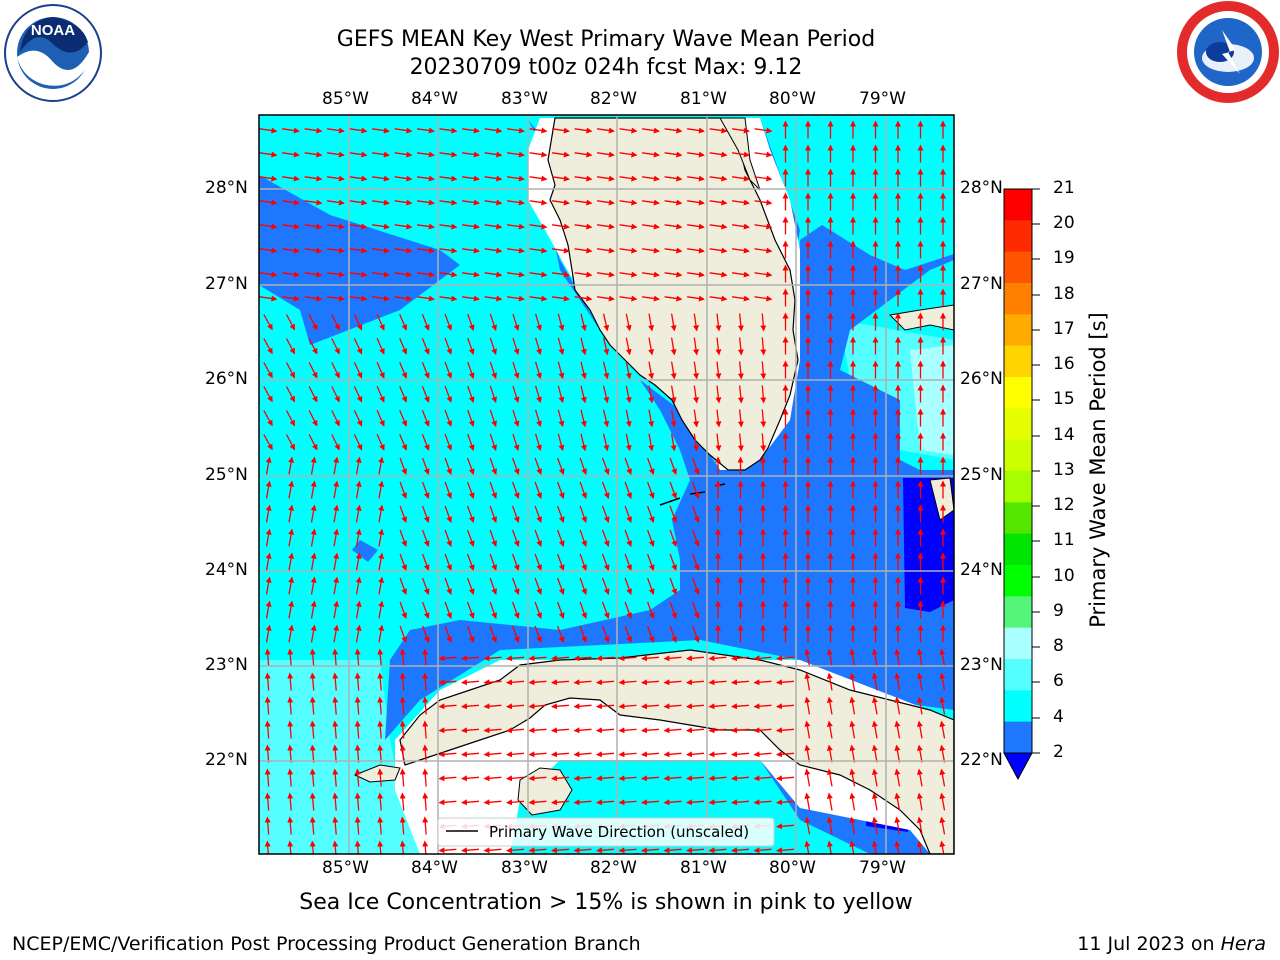  What do you see at coordinates (345, 99) in the screenshot?
I see `lon-tick-top: 85°W` at bounding box center [345, 99].